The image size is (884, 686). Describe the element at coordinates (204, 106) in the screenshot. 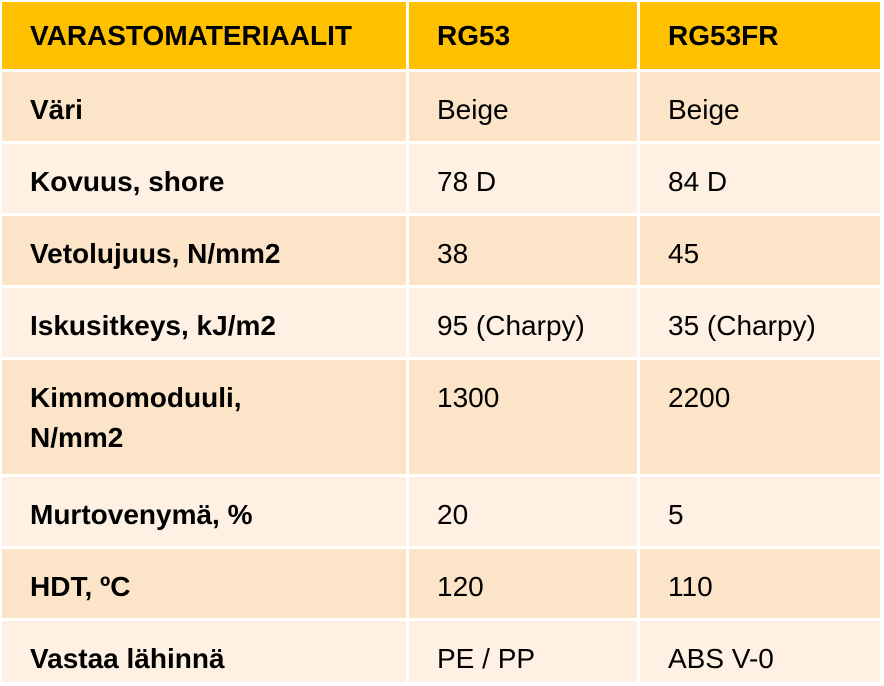

I see `row-label-color: Väri` at that location.